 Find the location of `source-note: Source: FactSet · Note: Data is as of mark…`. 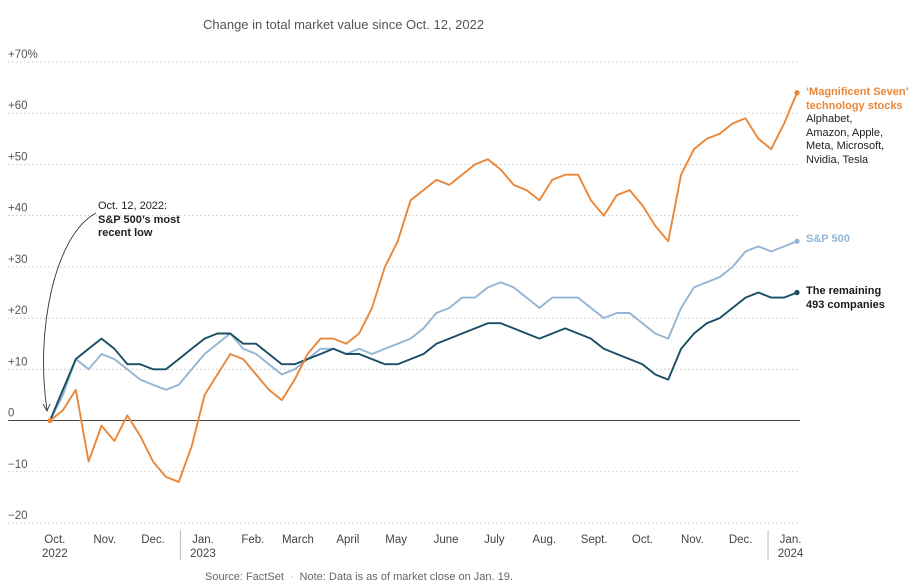

source-note: Source: FactSet · Note: Data is as of mark… is located at coordinates (359, 577).